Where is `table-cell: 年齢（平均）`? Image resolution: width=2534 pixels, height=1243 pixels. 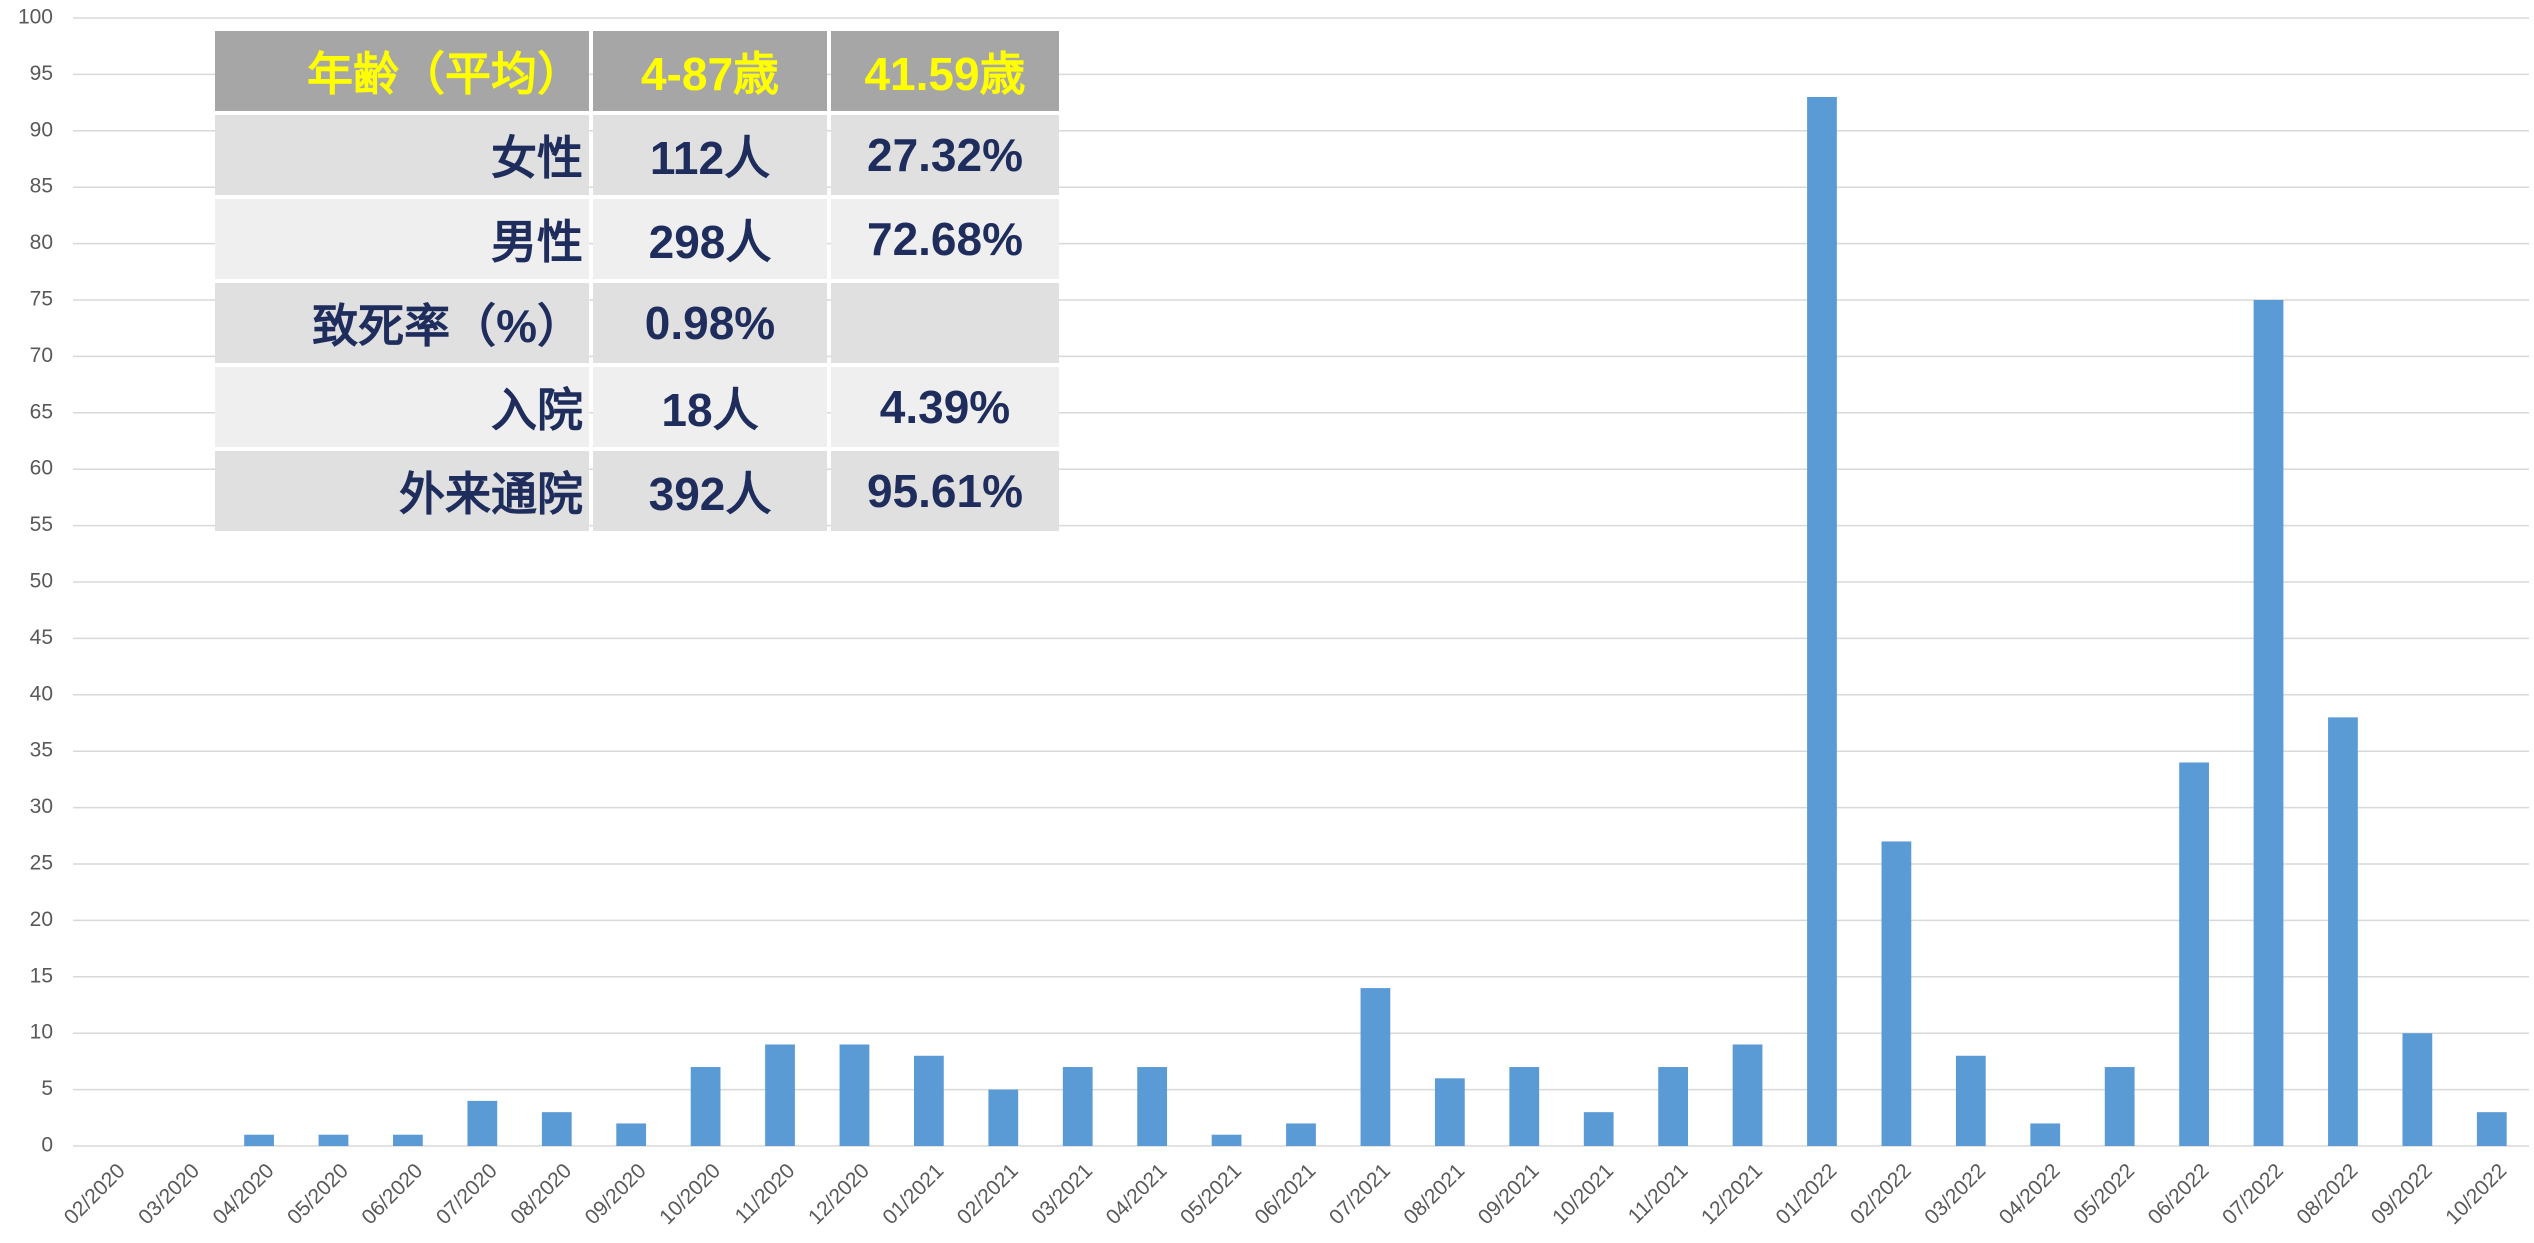 table-cell: 年齢（平均） is located at coordinates (402, 71).